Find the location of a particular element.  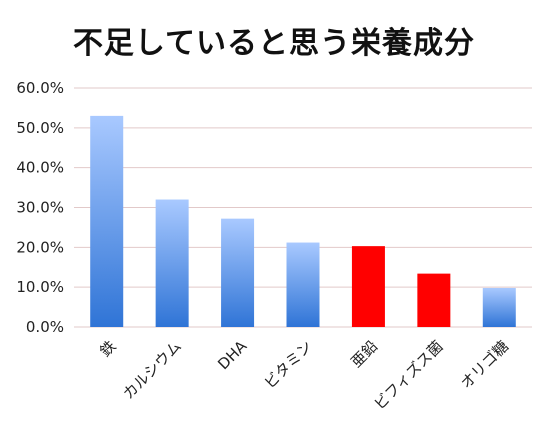

y-tick-label: 50.0% is located at coordinates (40, 128).